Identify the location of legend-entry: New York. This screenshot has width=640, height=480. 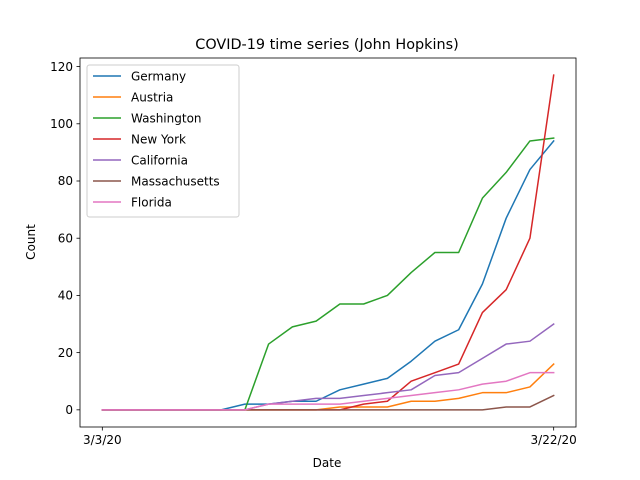
(158, 139).